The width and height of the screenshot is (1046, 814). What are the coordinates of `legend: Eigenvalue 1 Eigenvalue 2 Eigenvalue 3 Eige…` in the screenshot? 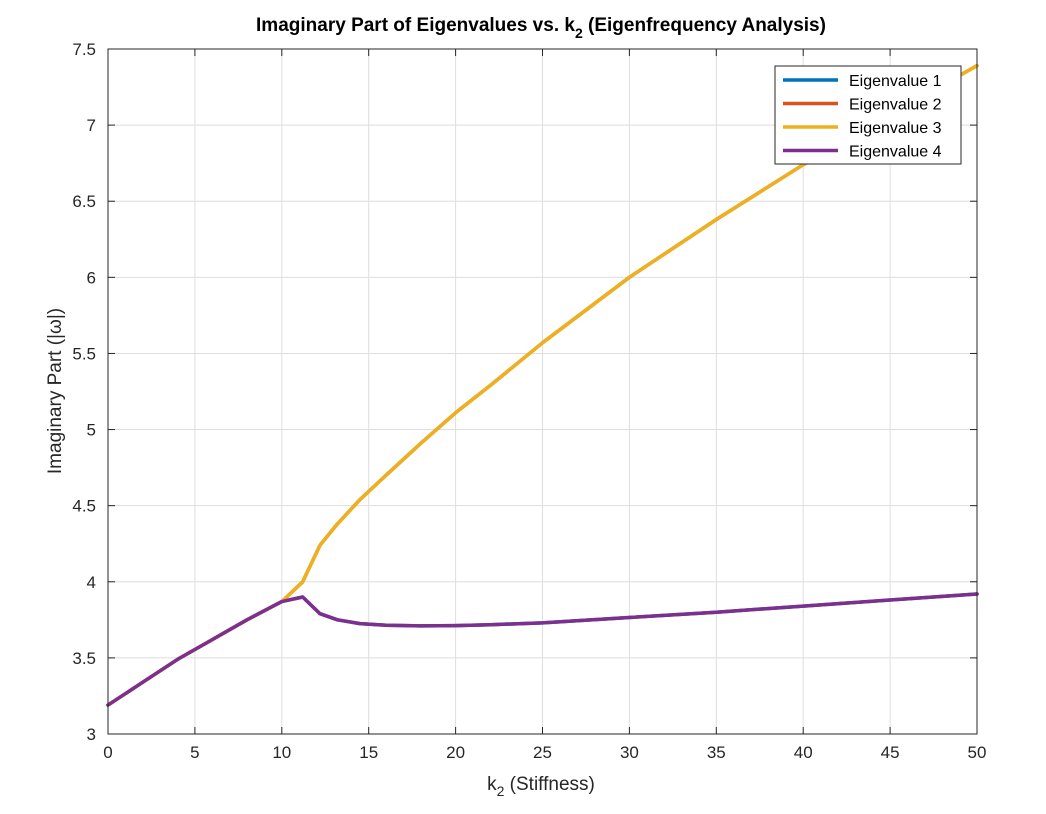 It's located at (868, 115).